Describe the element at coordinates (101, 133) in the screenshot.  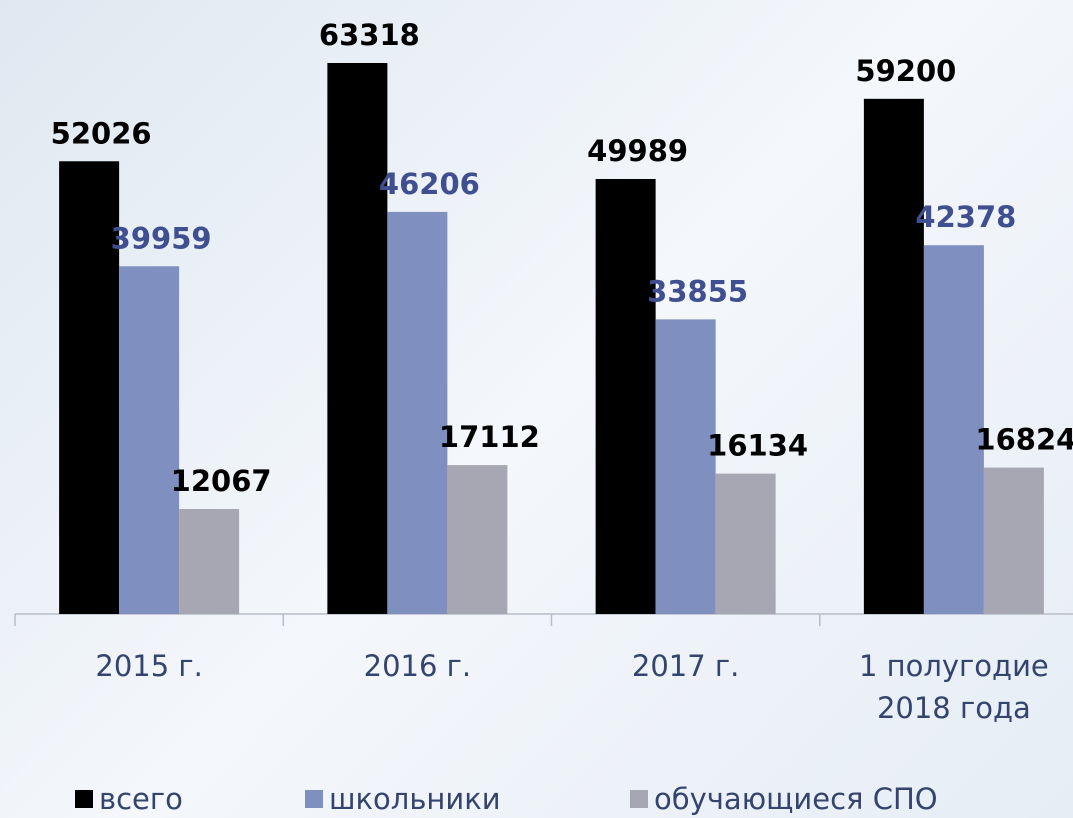
I see `data-label: 52026` at that location.